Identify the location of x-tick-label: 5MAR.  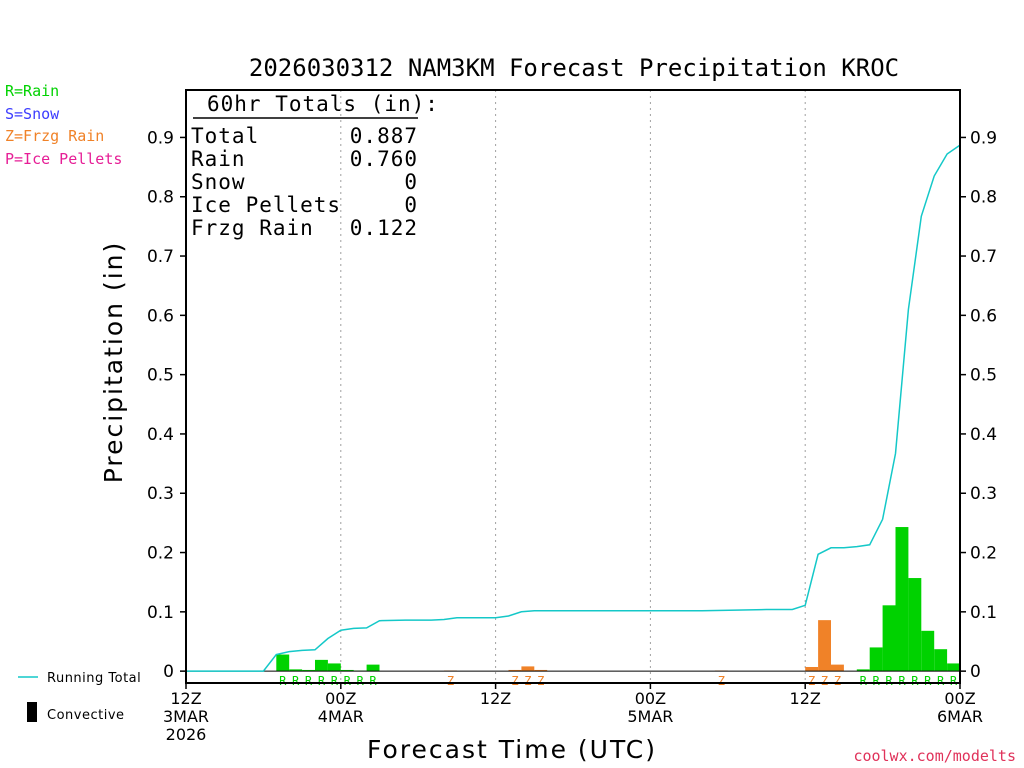
(650, 716).